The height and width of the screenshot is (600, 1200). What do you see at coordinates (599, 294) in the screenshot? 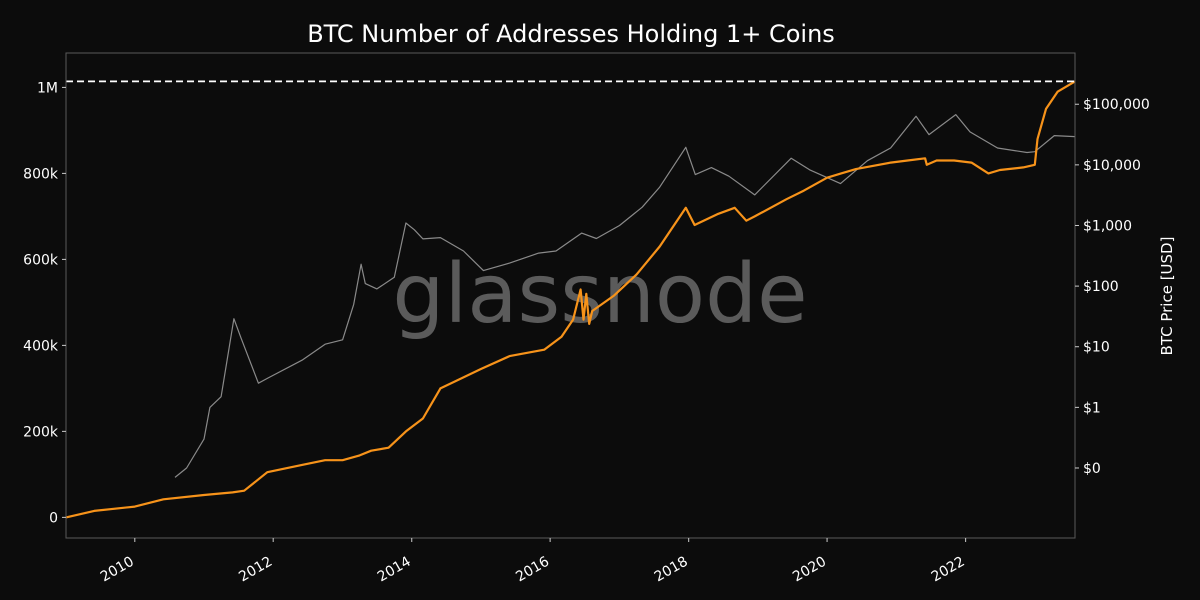
I see `watermark-logo: glassnode` at bounding box center [599, 294].